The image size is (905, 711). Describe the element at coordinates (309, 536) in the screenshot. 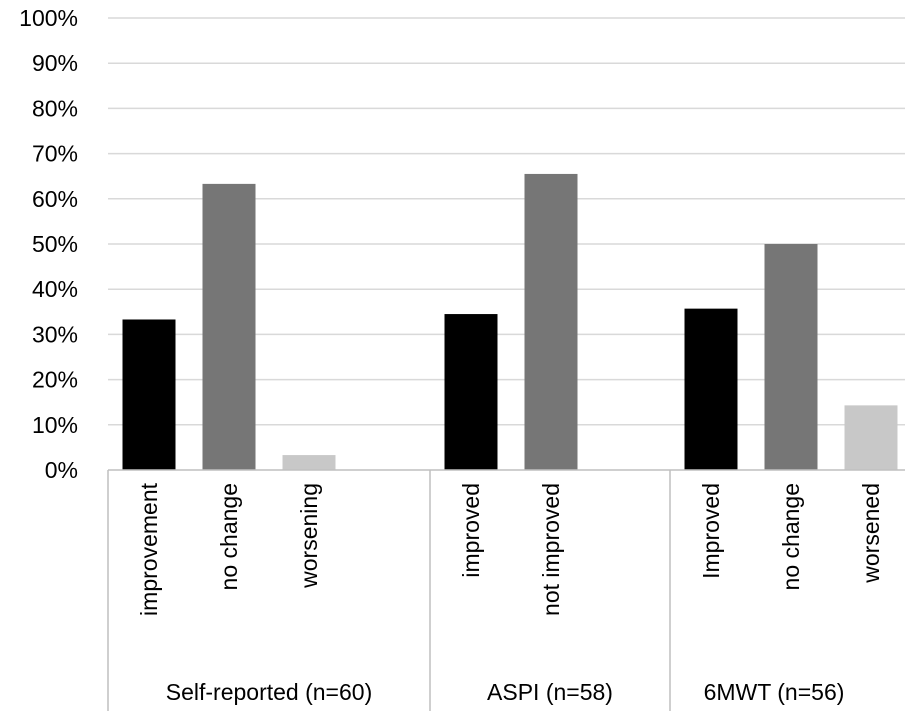

I see `category-label: worsening` at that location.